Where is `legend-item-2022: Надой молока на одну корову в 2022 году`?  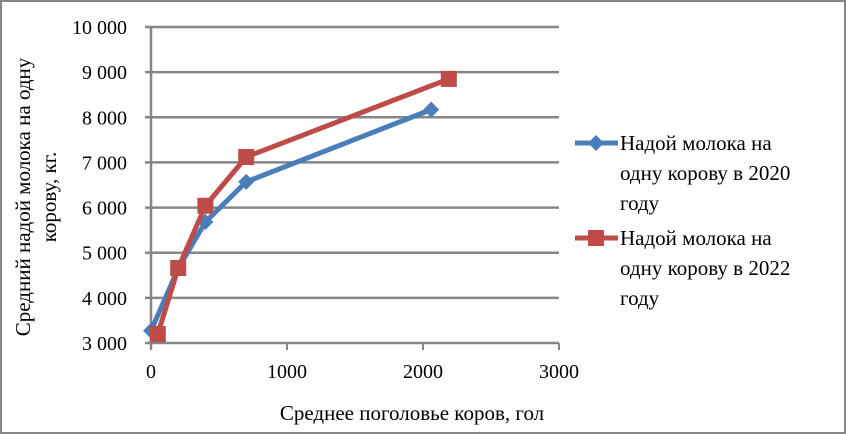 legend-item-2022: Надой молока на одну корову в 2022 году is located at coordinates (682, 268).